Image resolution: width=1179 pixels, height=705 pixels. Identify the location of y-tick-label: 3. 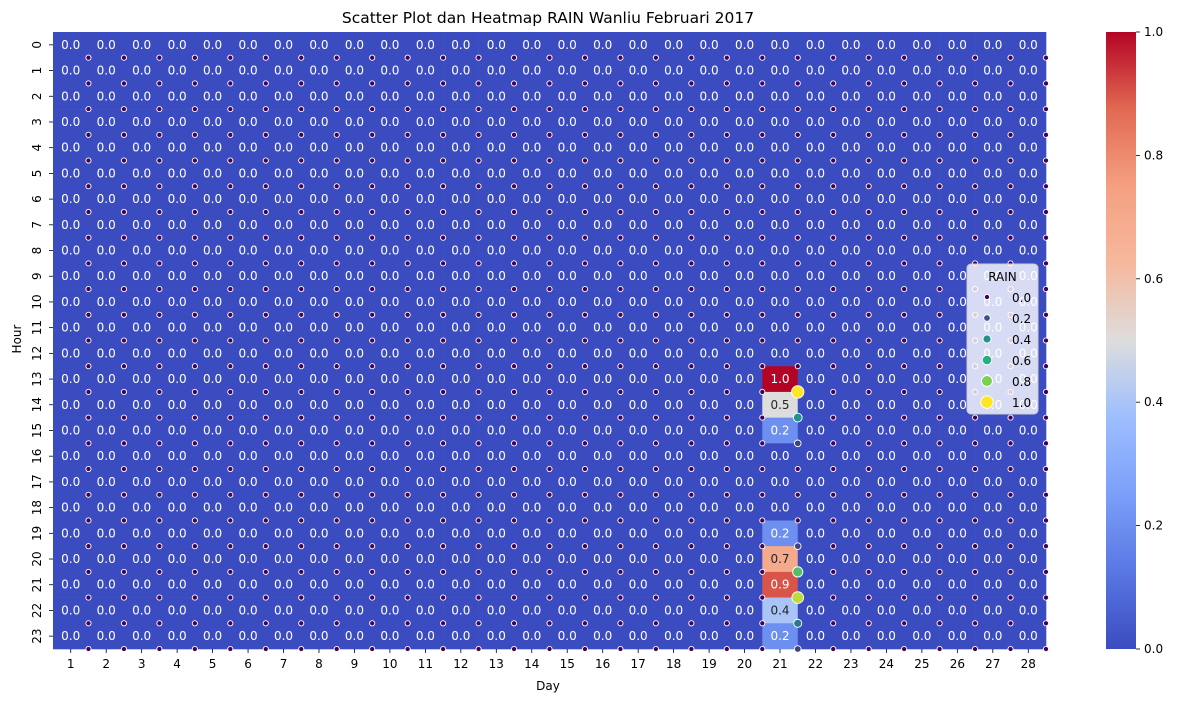
(37, 122).